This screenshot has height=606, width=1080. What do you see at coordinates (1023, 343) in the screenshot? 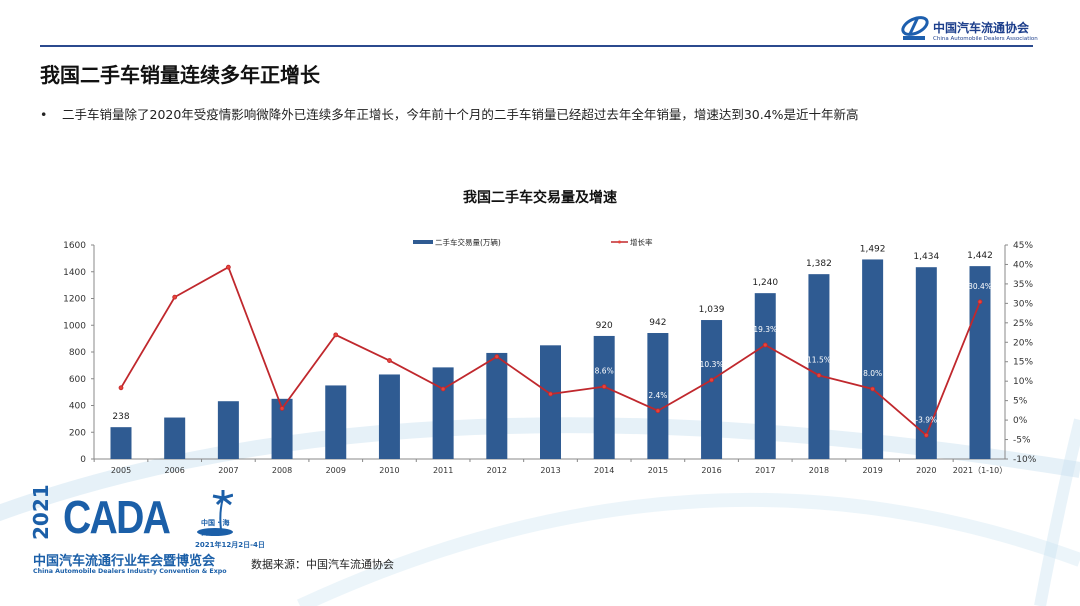
I see `right-axis-tick-label: 20%` at bounding box center [1023, 343].